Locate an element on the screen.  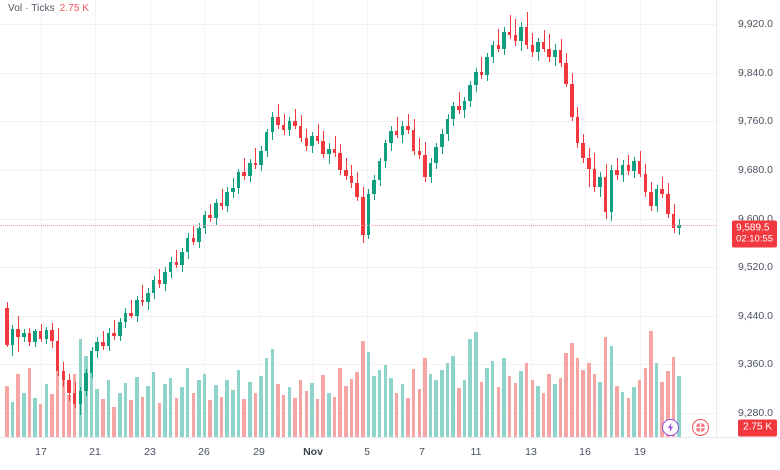
price-axis-tick: 9,840.0 is located at coordinates (755, 73).